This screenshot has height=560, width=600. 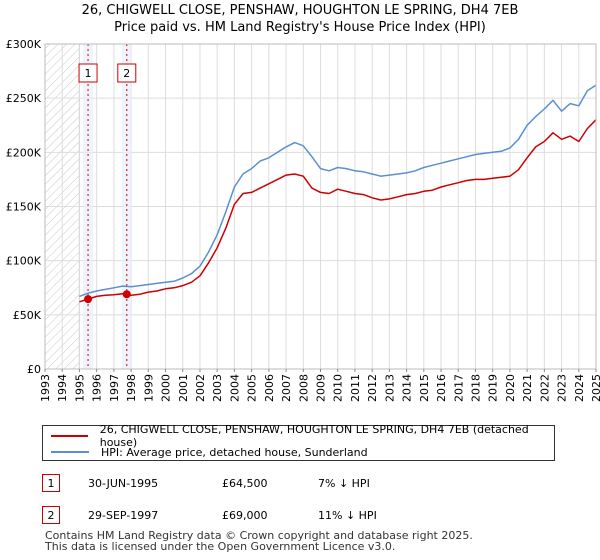 What do you see at coordinates (269, 388) in the screenshot?
I see `x-tick-label: 2006` at bounding box center [269, 388].